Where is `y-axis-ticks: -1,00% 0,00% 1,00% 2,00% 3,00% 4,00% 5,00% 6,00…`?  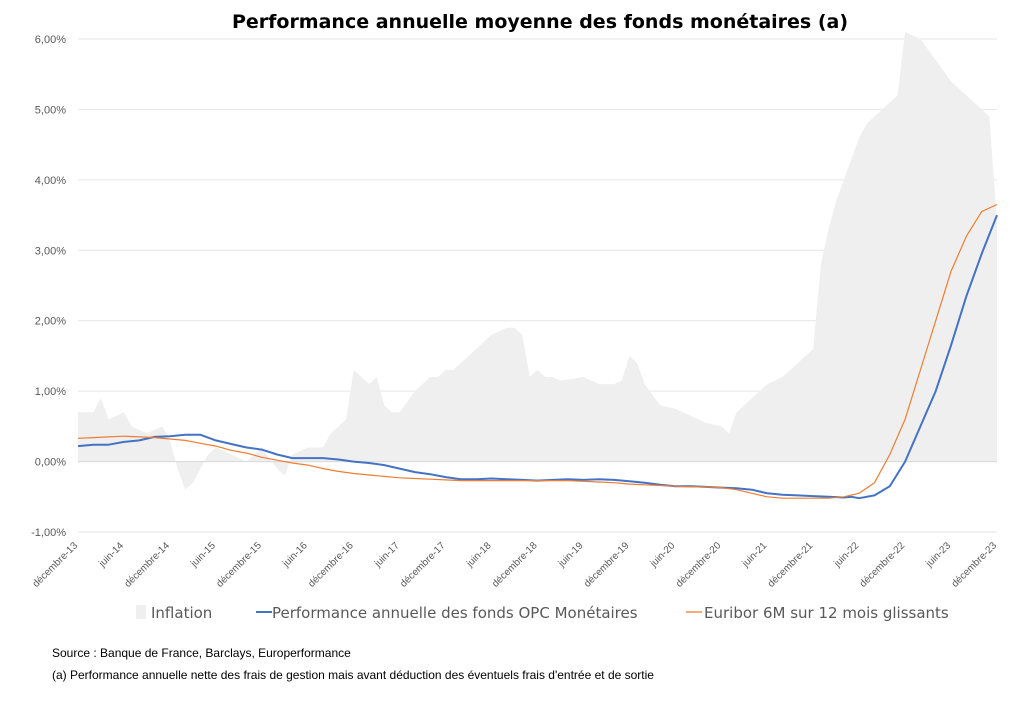 y-axis-ticks: -1,00% 0,00% 1,00% 2,00% 3,00% 4,00% 5,00% 6,00… is located at coordinates (48, 286).